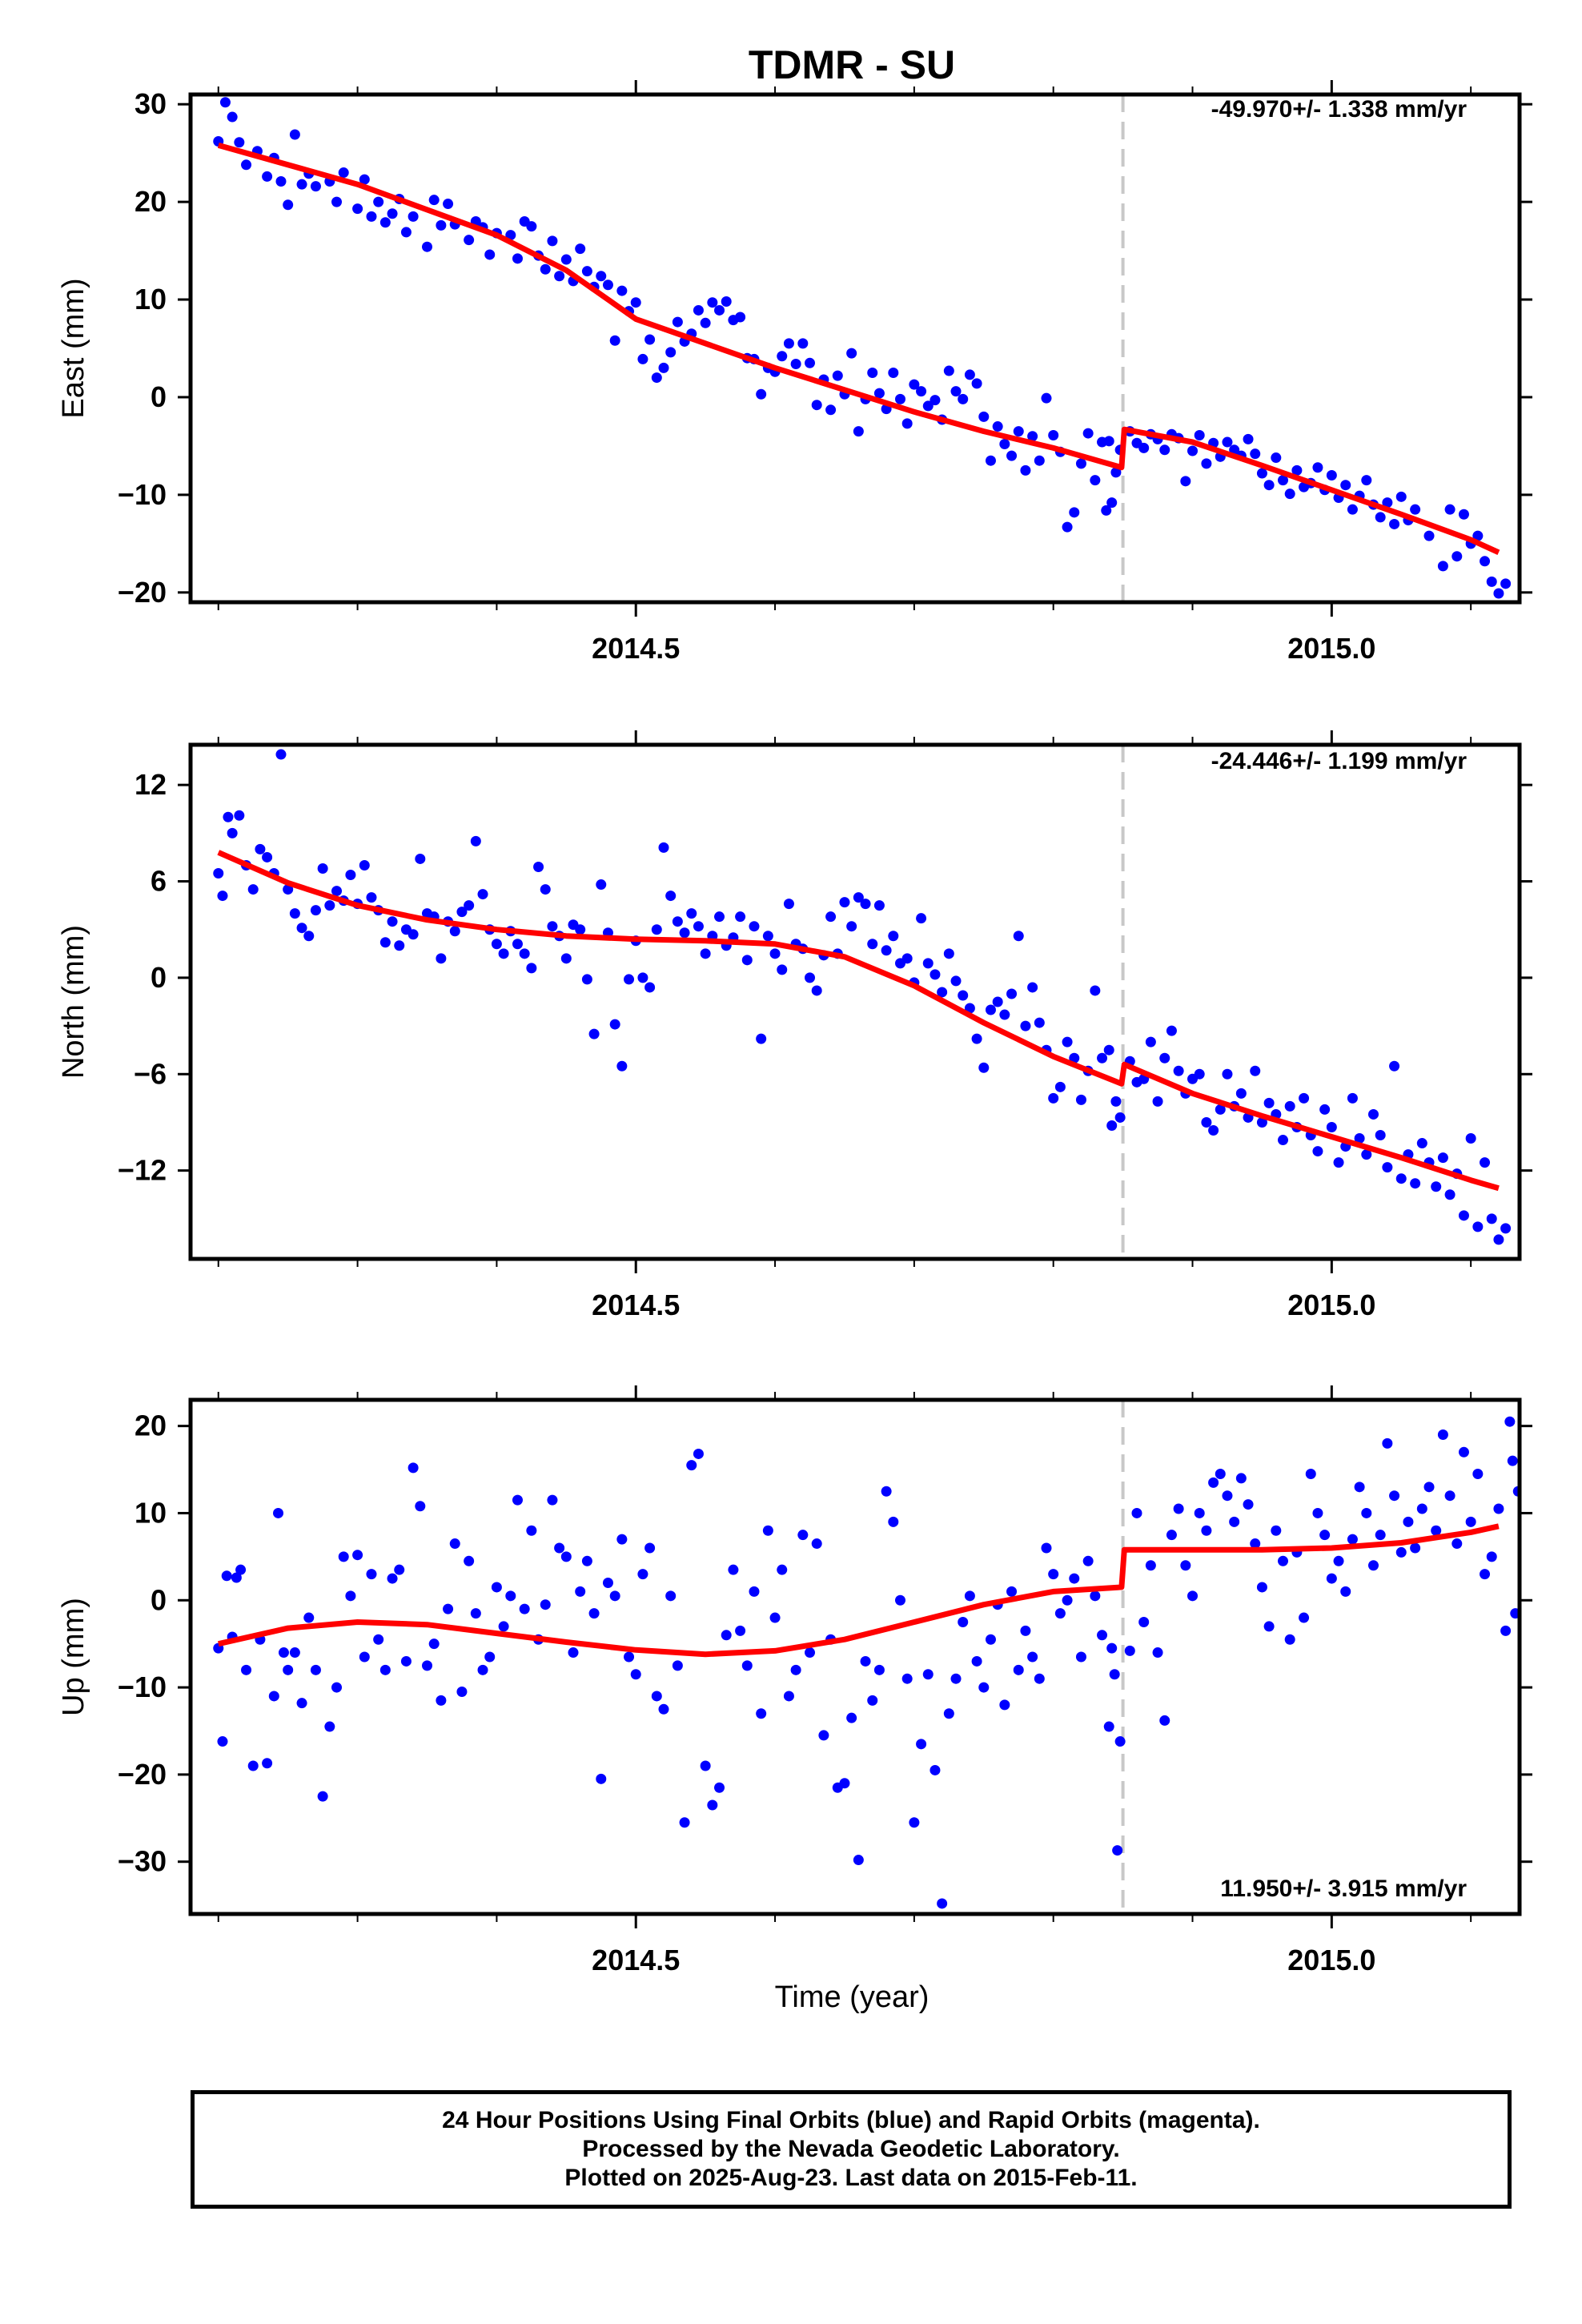 The image size is (1582, 2324). I want to click on east-y-tick-label: 0, so click(159, 396).